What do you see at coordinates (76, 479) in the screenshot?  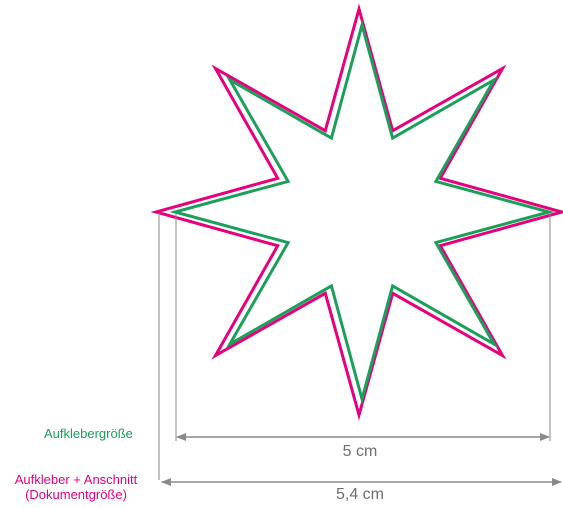 I see `sticker-bleed-label-line1: Aufkleber + Anschnitt` at bounding box center [76, 479].